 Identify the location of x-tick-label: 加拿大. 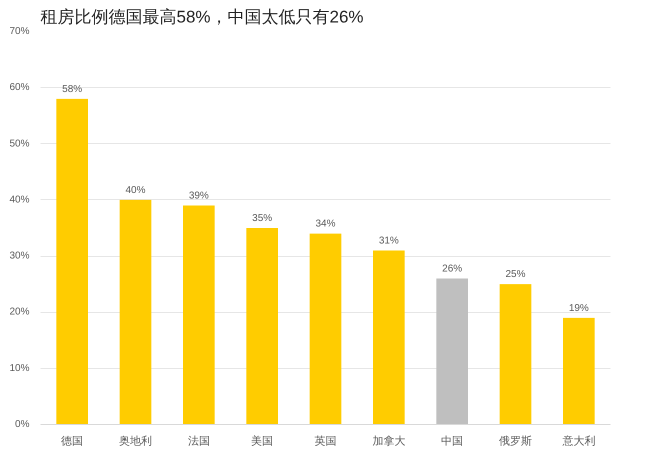
(389, 441).